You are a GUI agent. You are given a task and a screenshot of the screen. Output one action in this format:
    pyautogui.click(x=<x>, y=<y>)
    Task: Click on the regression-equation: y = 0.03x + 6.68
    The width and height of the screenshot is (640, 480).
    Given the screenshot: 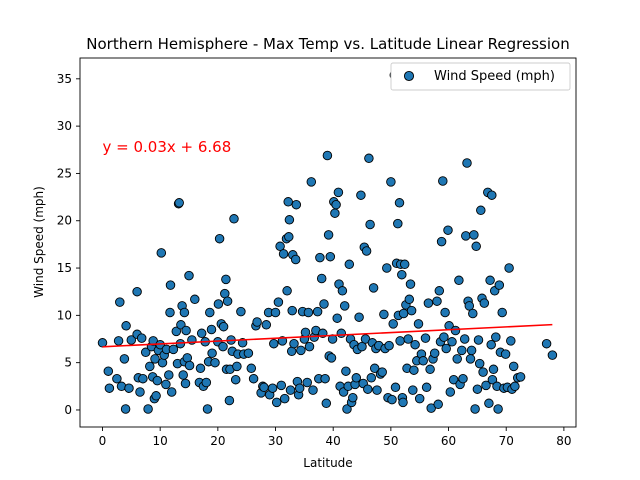 What is the action you would take?
    pyautogui.click(x=166, y=147)
    